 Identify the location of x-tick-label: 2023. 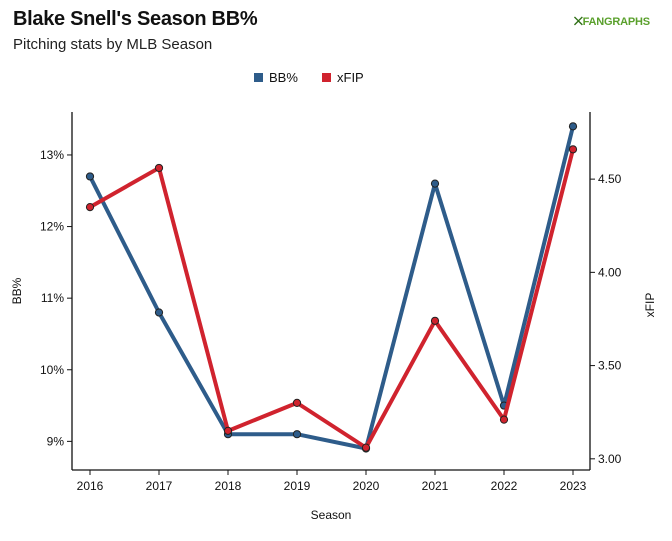
(573, 486).